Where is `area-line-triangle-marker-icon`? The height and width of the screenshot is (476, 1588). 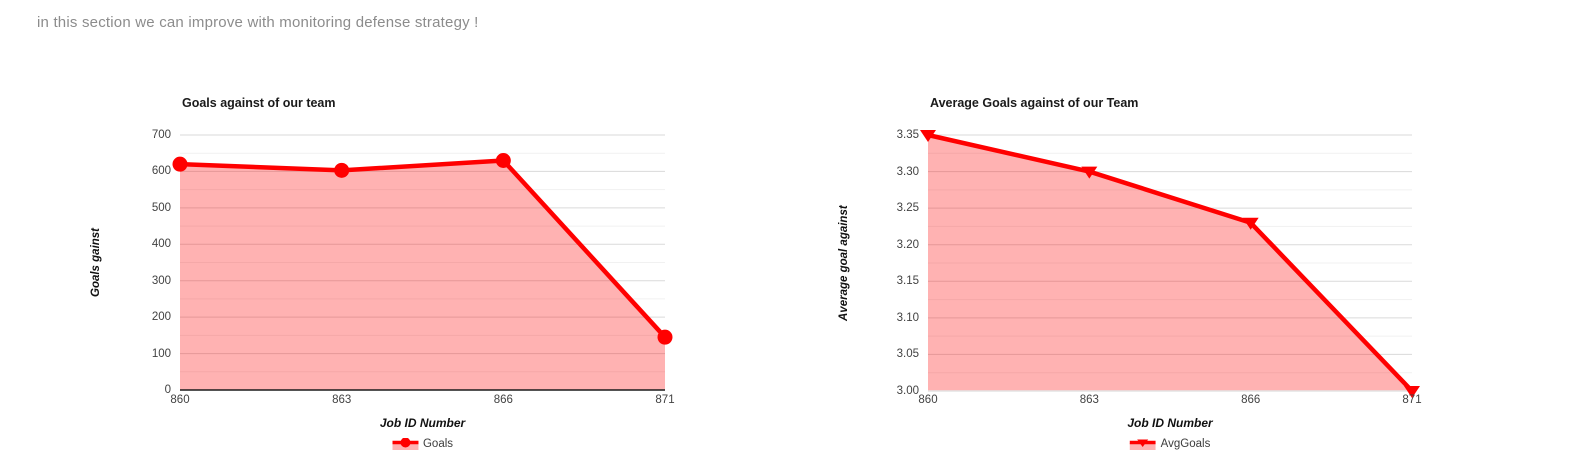 area-line-triangle-marker-icon is located at coordinates (1142, 444).